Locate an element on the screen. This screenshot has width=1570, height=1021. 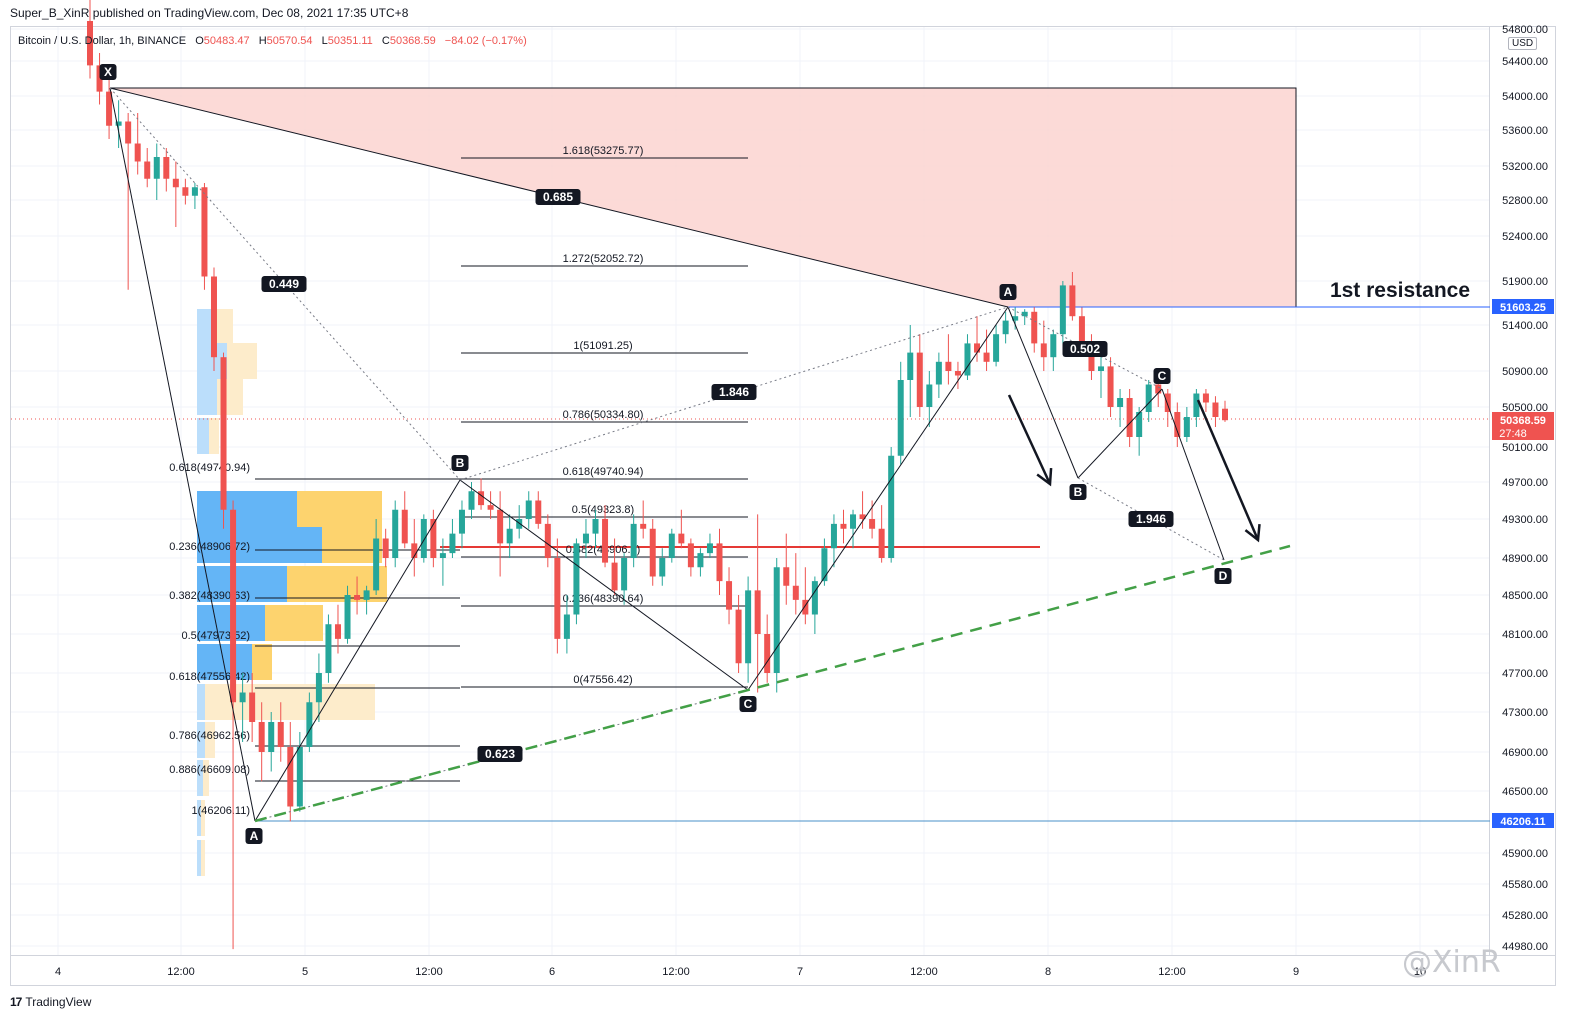
pattern-point-d-text: D is located at coordinates (1223, 576).